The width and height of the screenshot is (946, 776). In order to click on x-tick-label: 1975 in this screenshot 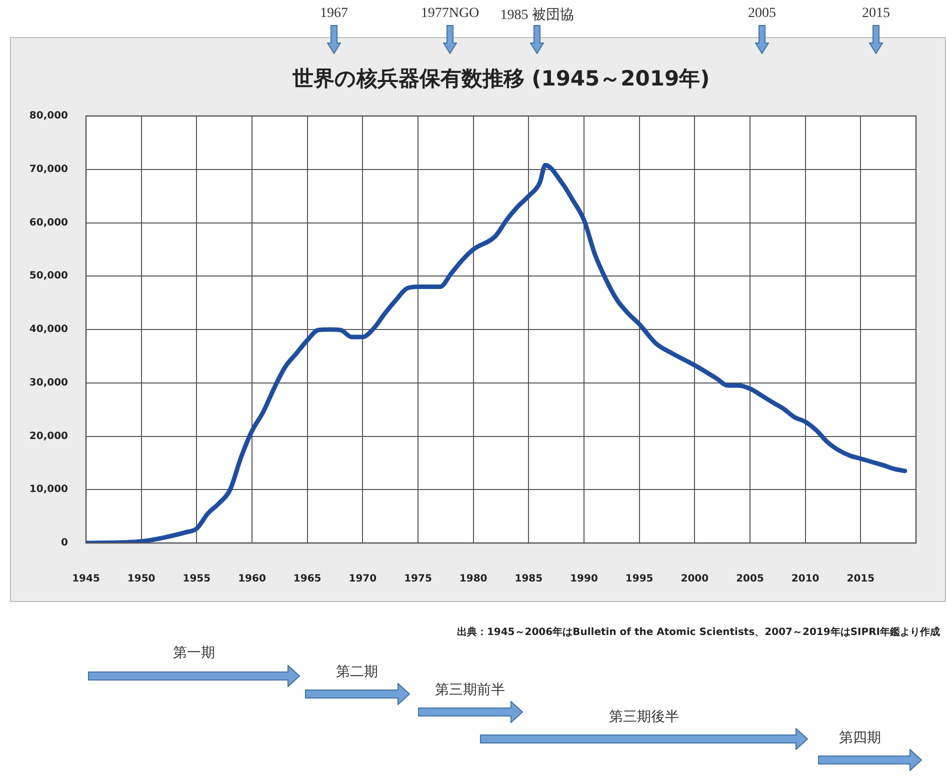, I will do `click(418, 579)`.